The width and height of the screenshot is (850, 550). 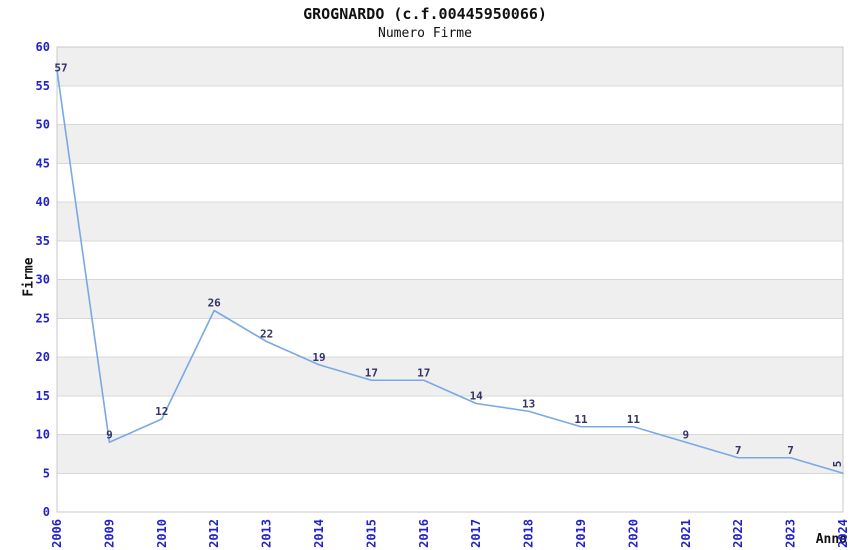 What do you see at coordinates (476, 533) in the screenshot?
I see `svg-text: 2017` at bounding box center [476, 533].